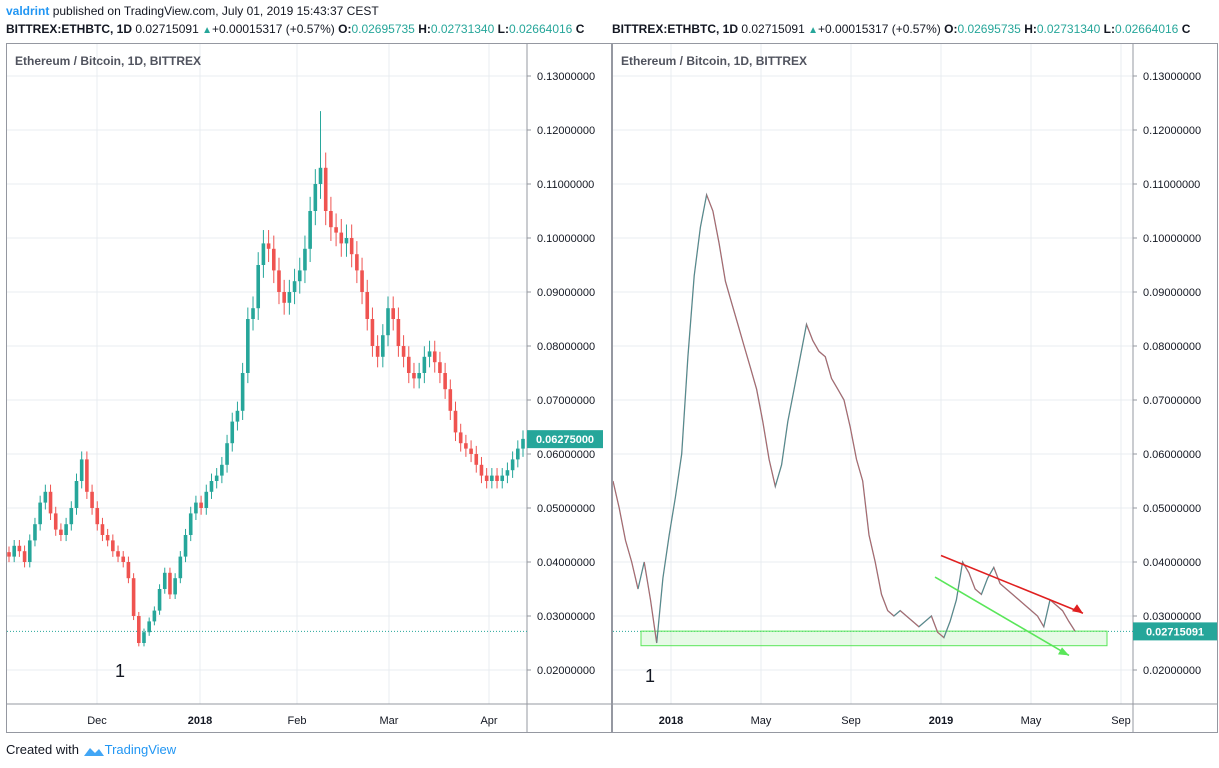 The width and height of the screenshot is (1219, 768). I want to click on footer: Created with TradingView, so click(91, 750).